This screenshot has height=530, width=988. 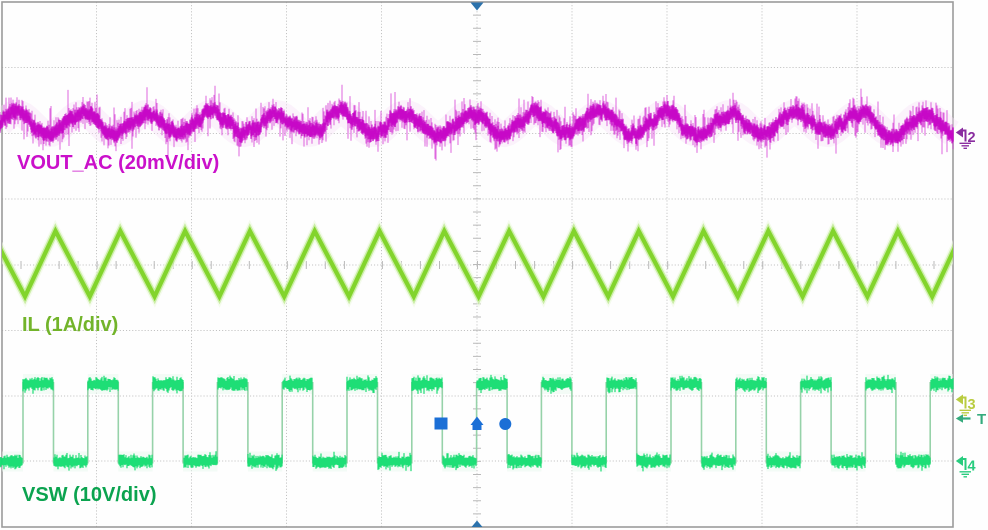 What do you see at coordinates (70, 325) in the screenshot?
I see `svg-text: IL (1A/div)` at bounding box center [70, 325].